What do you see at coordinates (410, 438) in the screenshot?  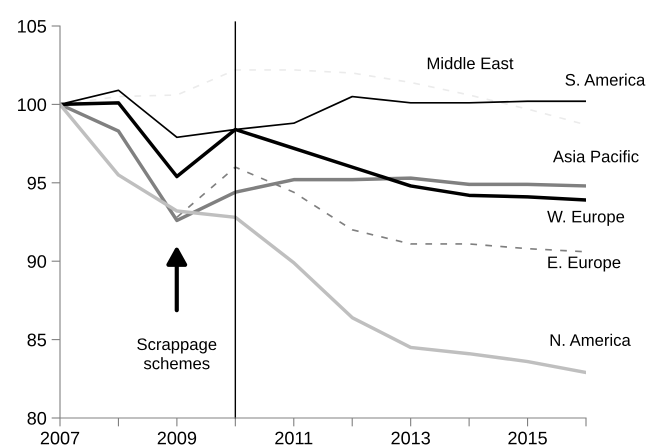 I see `x-tick-label: 2013` at bounding box center [410, 438].